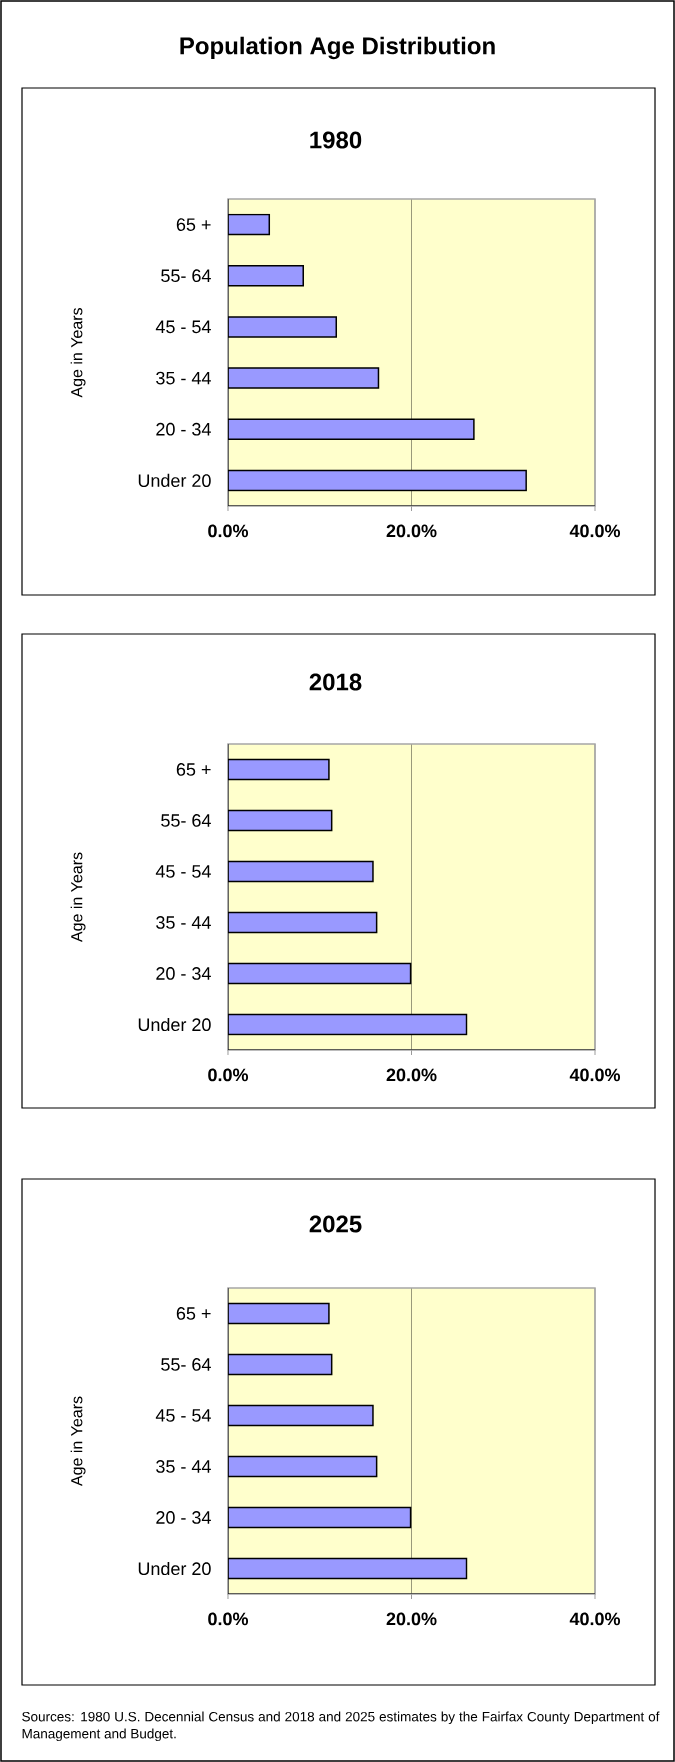 This screenshot has width=675, height=1762. Describe the element at coordinates (336, 140) in the screenshot. I see `chart-title: 1980` at that location.